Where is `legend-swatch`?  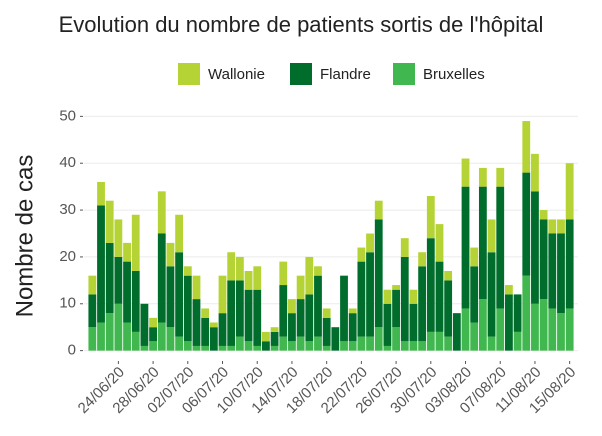 legend-swatch is located at coordinates (189, 74).